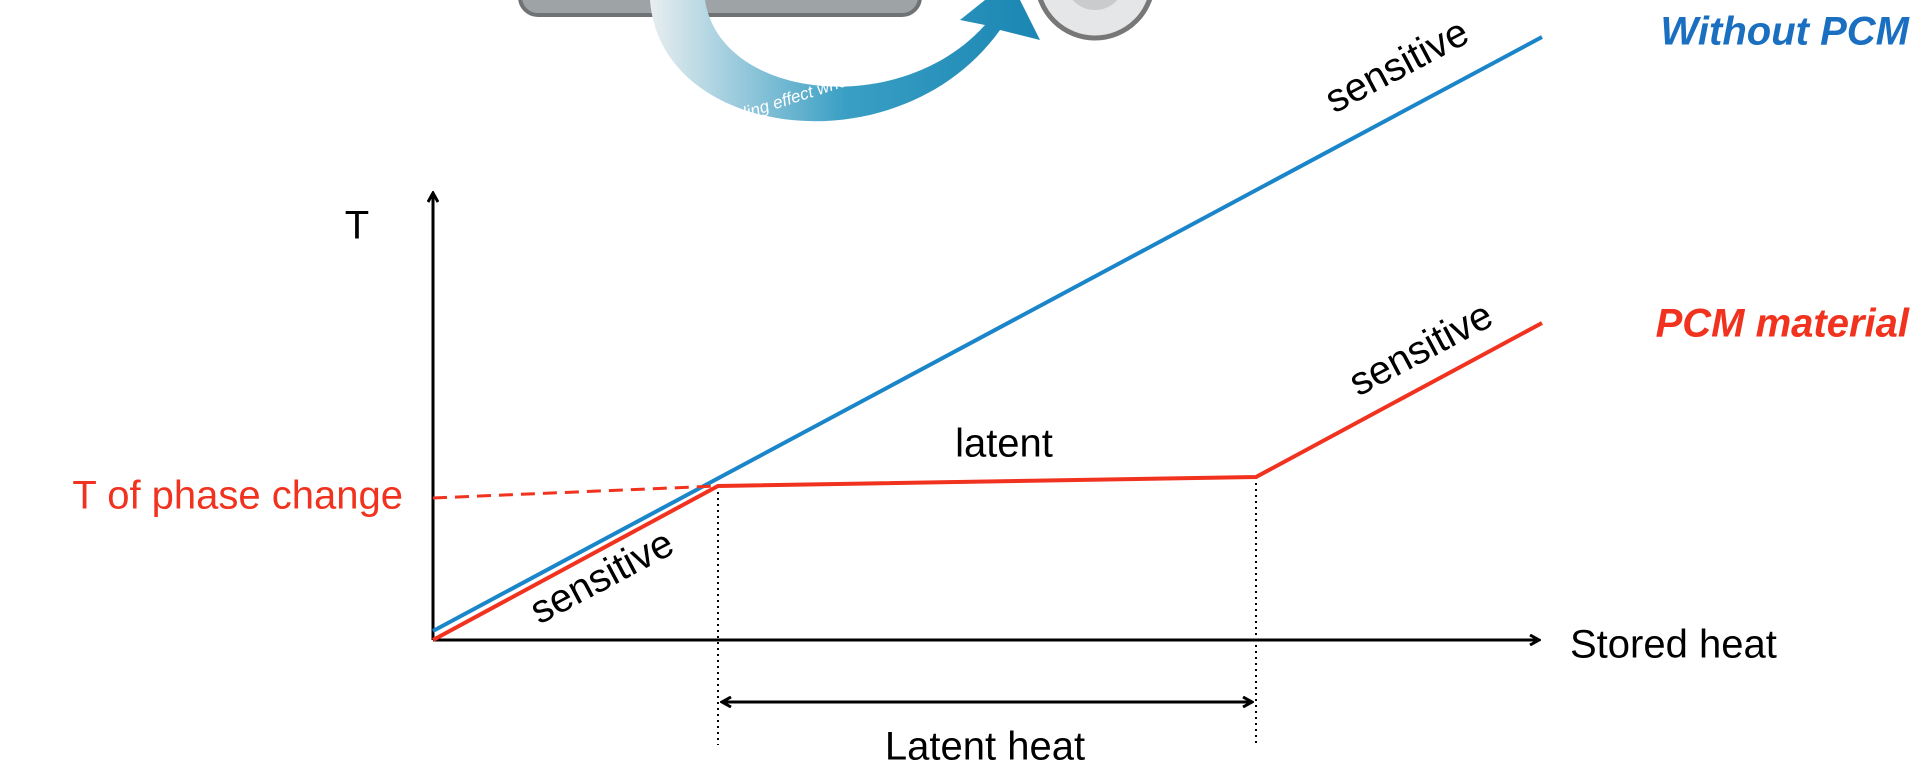 The width and height of the screenshot is (1931, 768). I want to click on graphic-arrow, so click(845, 61).